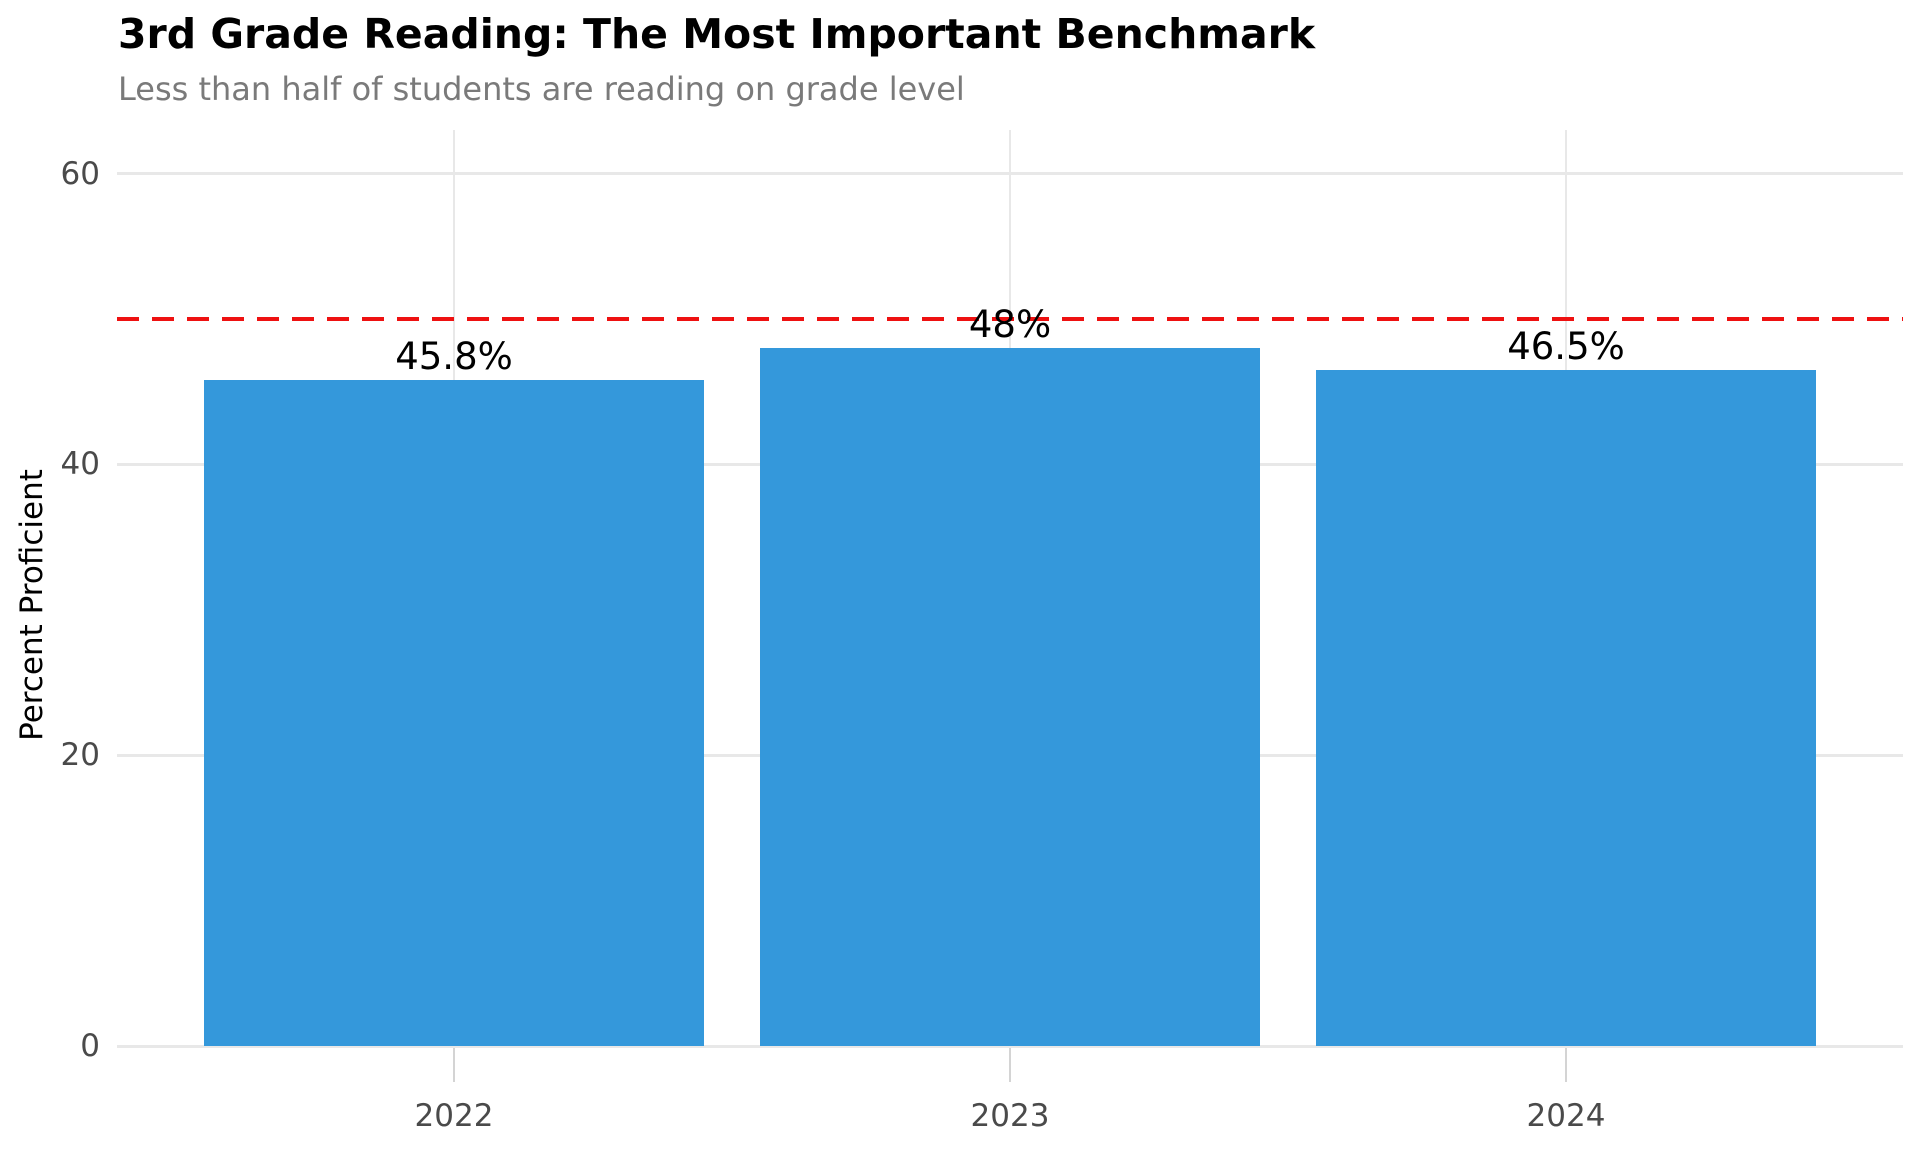 The width and height of the screenshot is (1920, 1152). I want to click on benchmark-line, so click(1010, 319).